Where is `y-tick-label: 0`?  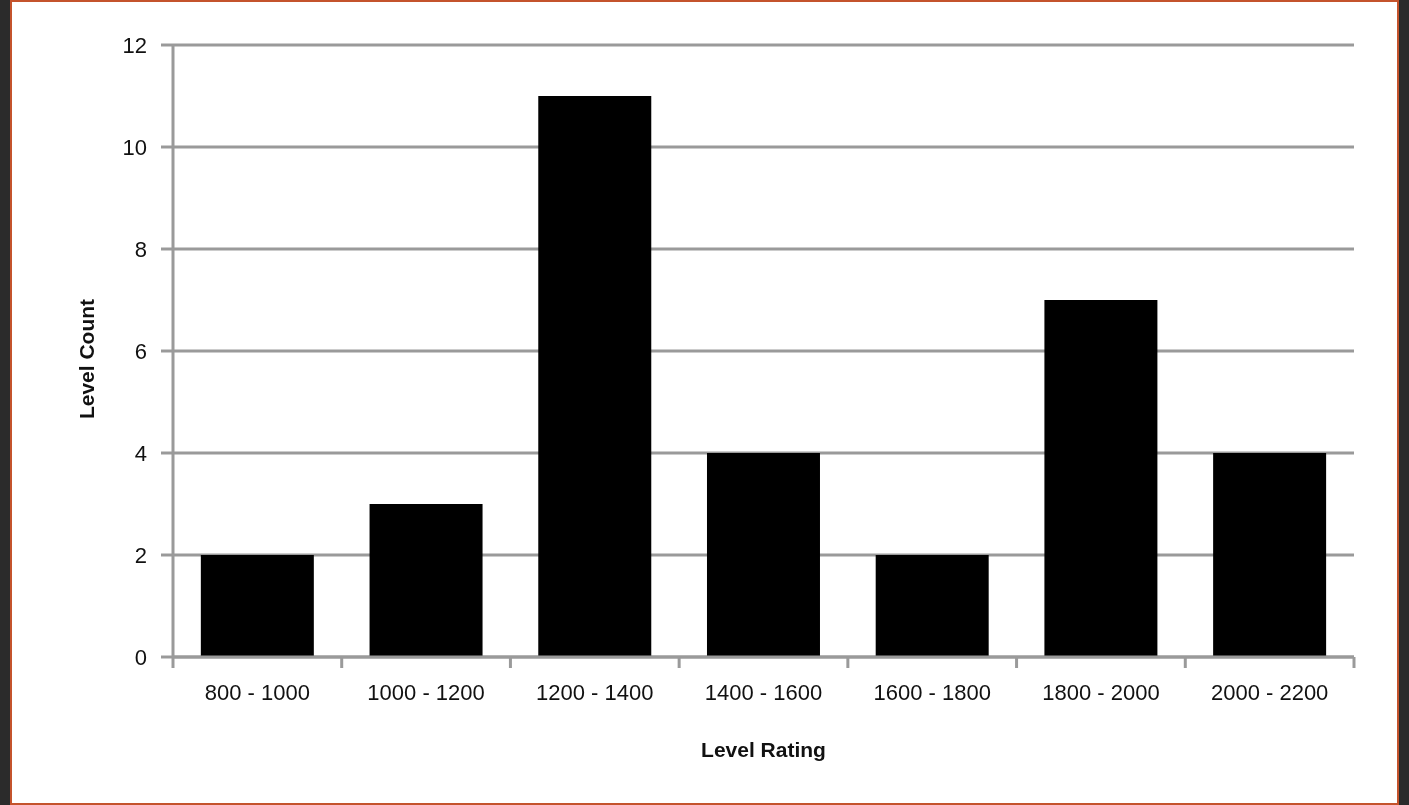
y-tick-label: 0 is located at coordinates (140, 657).